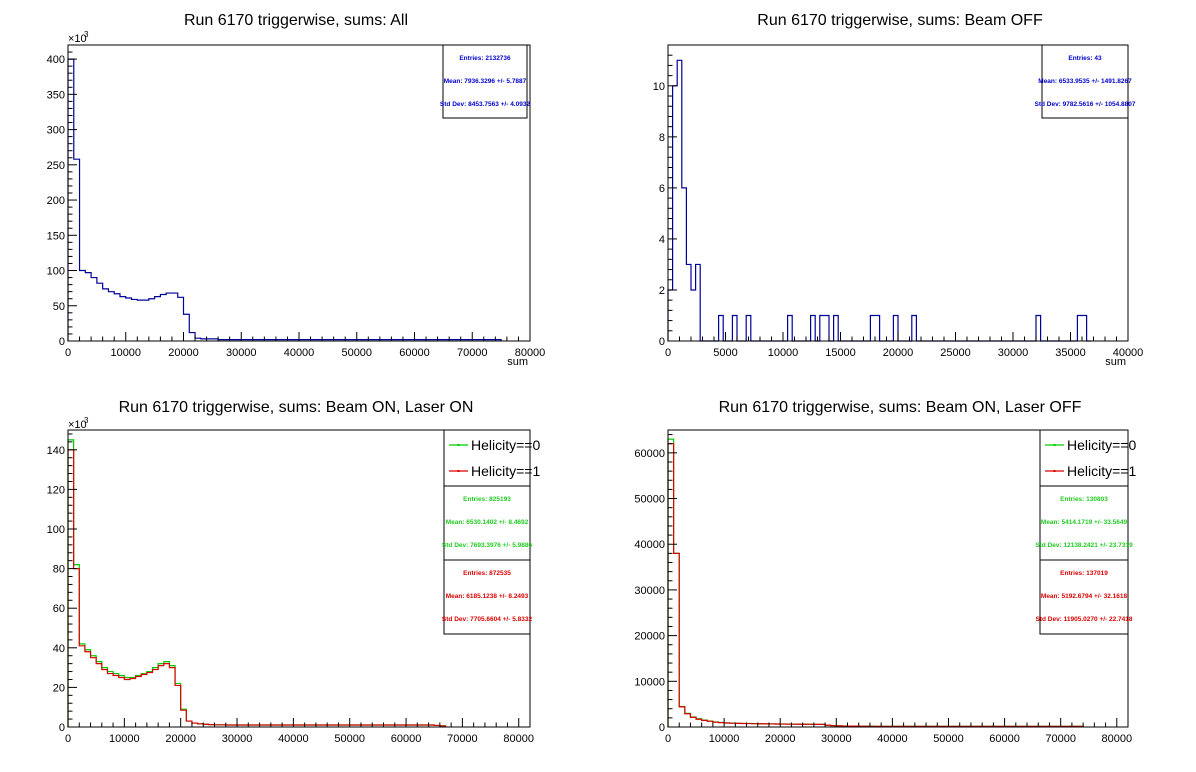  I want to click on stats-stddev: Std Dev: 8453.7563 +/- 4.0932, so click(485, 104).